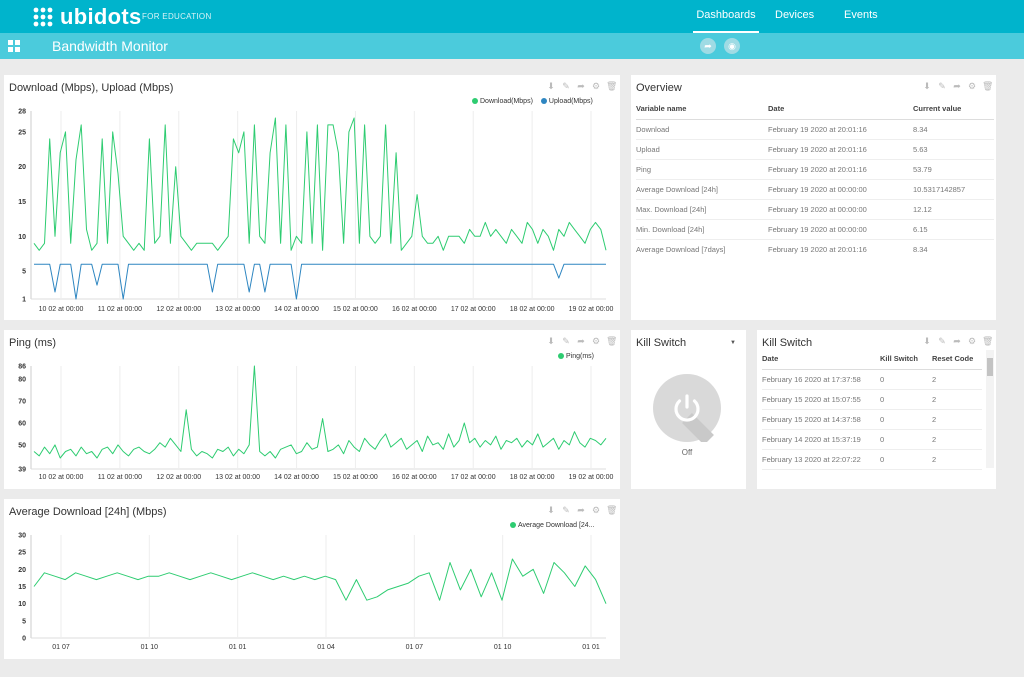 The width and height of the screenshot is (1024, 677). I want to click on legend-item: Ping(ms), so click(576, 356).